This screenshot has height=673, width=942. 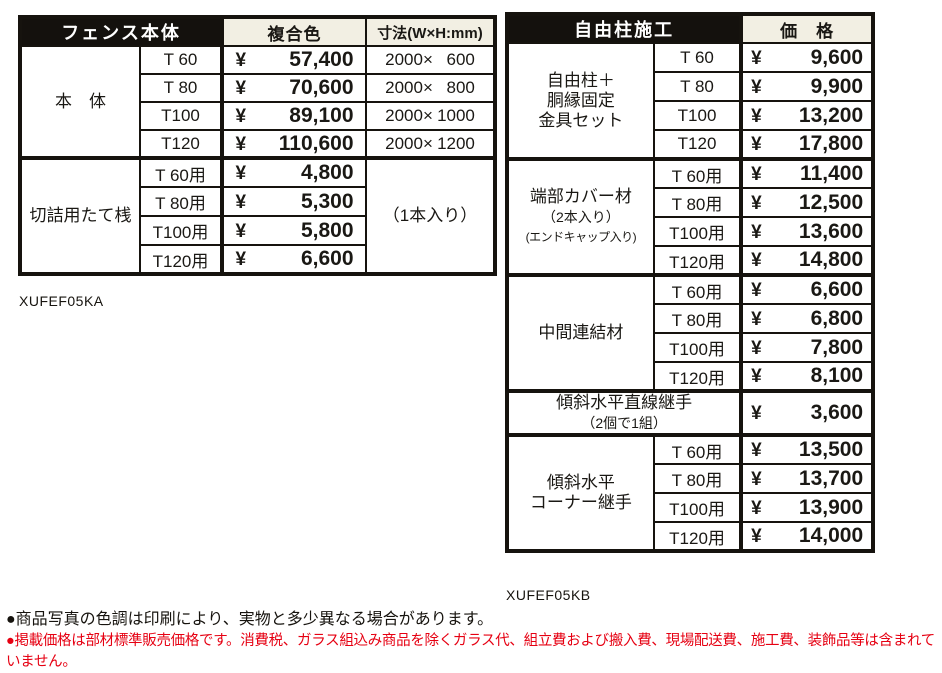 I want to click on price-cell: ¥4,800, so click(x=294, y=172).